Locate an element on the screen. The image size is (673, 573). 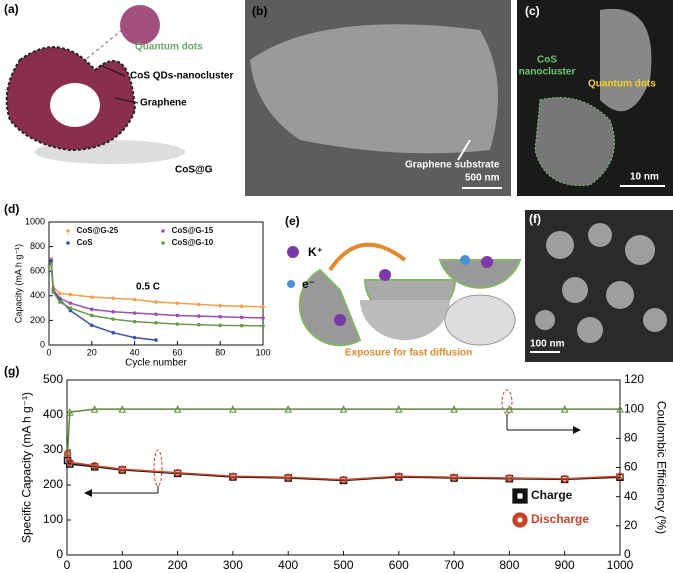
plot-frame is located at coordinates (156, 283).